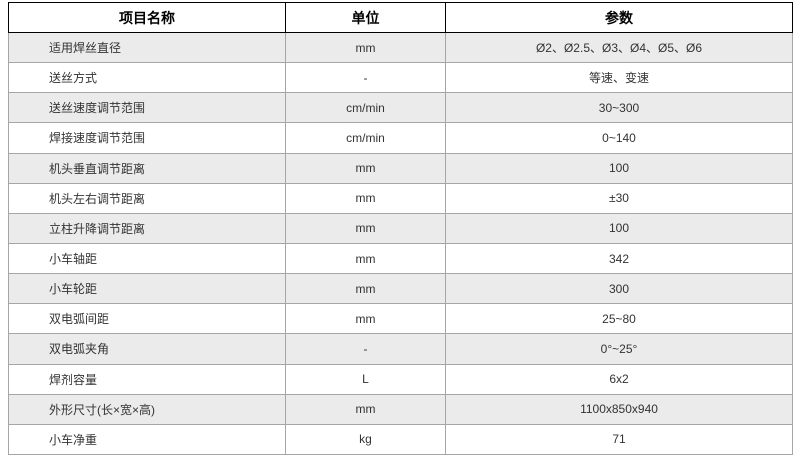 This screenshot has width=800, height=461. Describe the element at coordinates (147, 228) in the screenshot. I see `item-name-cell: 立柱升降调节距离` at that location.